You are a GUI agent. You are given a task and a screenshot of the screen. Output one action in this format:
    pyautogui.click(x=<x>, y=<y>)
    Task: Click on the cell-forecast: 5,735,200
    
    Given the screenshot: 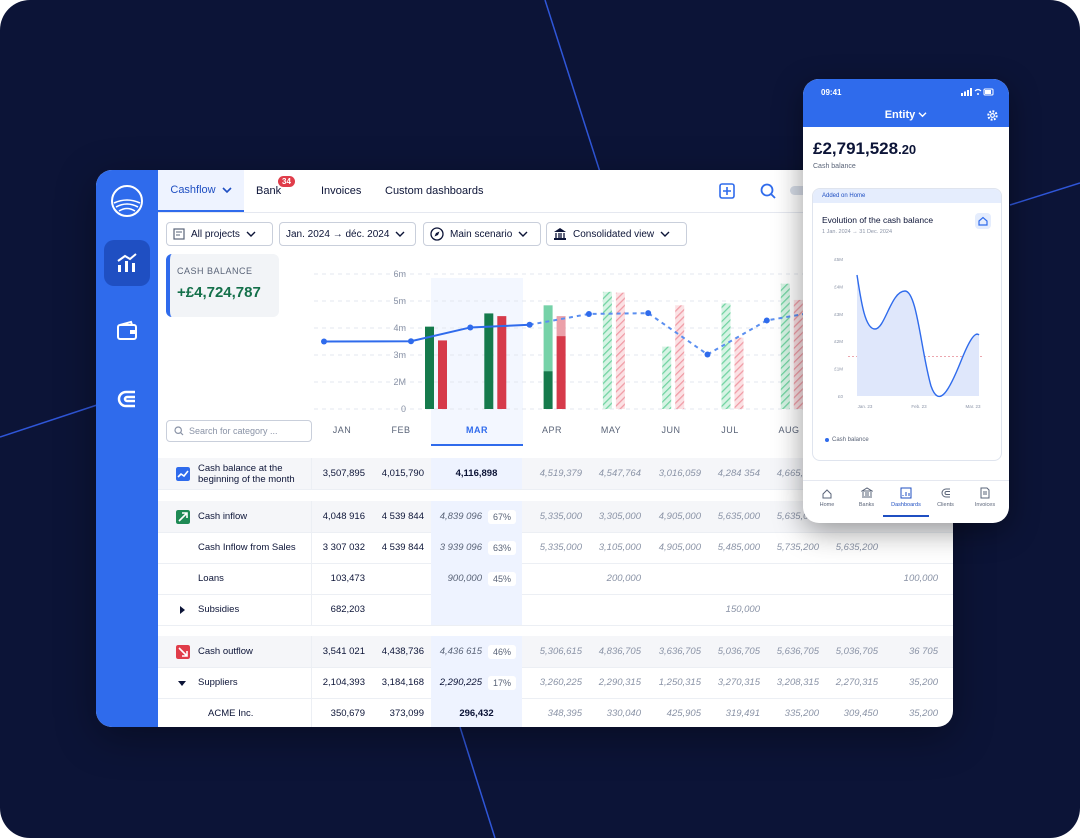 What is the action you would take?
    pyautogui.click(x=797, y=547)
    